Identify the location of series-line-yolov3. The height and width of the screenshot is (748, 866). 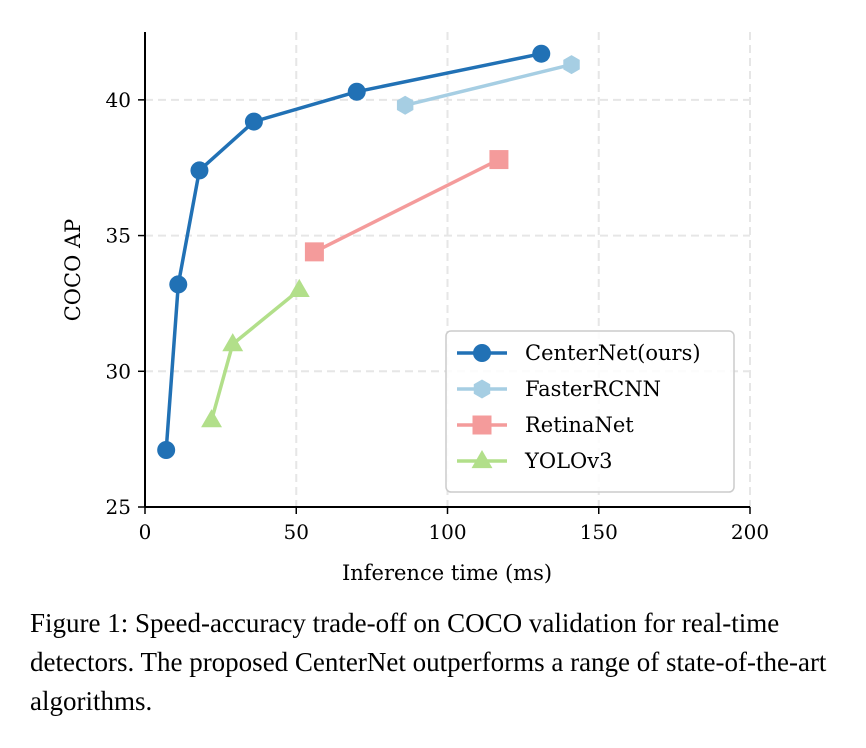
(255, 354).